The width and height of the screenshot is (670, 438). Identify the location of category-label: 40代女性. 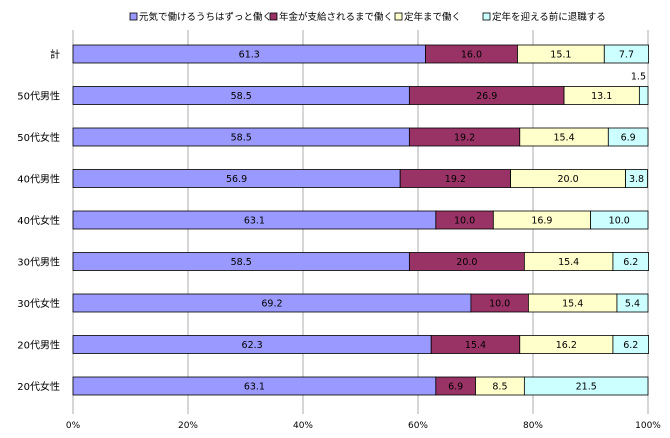
(38, 220).